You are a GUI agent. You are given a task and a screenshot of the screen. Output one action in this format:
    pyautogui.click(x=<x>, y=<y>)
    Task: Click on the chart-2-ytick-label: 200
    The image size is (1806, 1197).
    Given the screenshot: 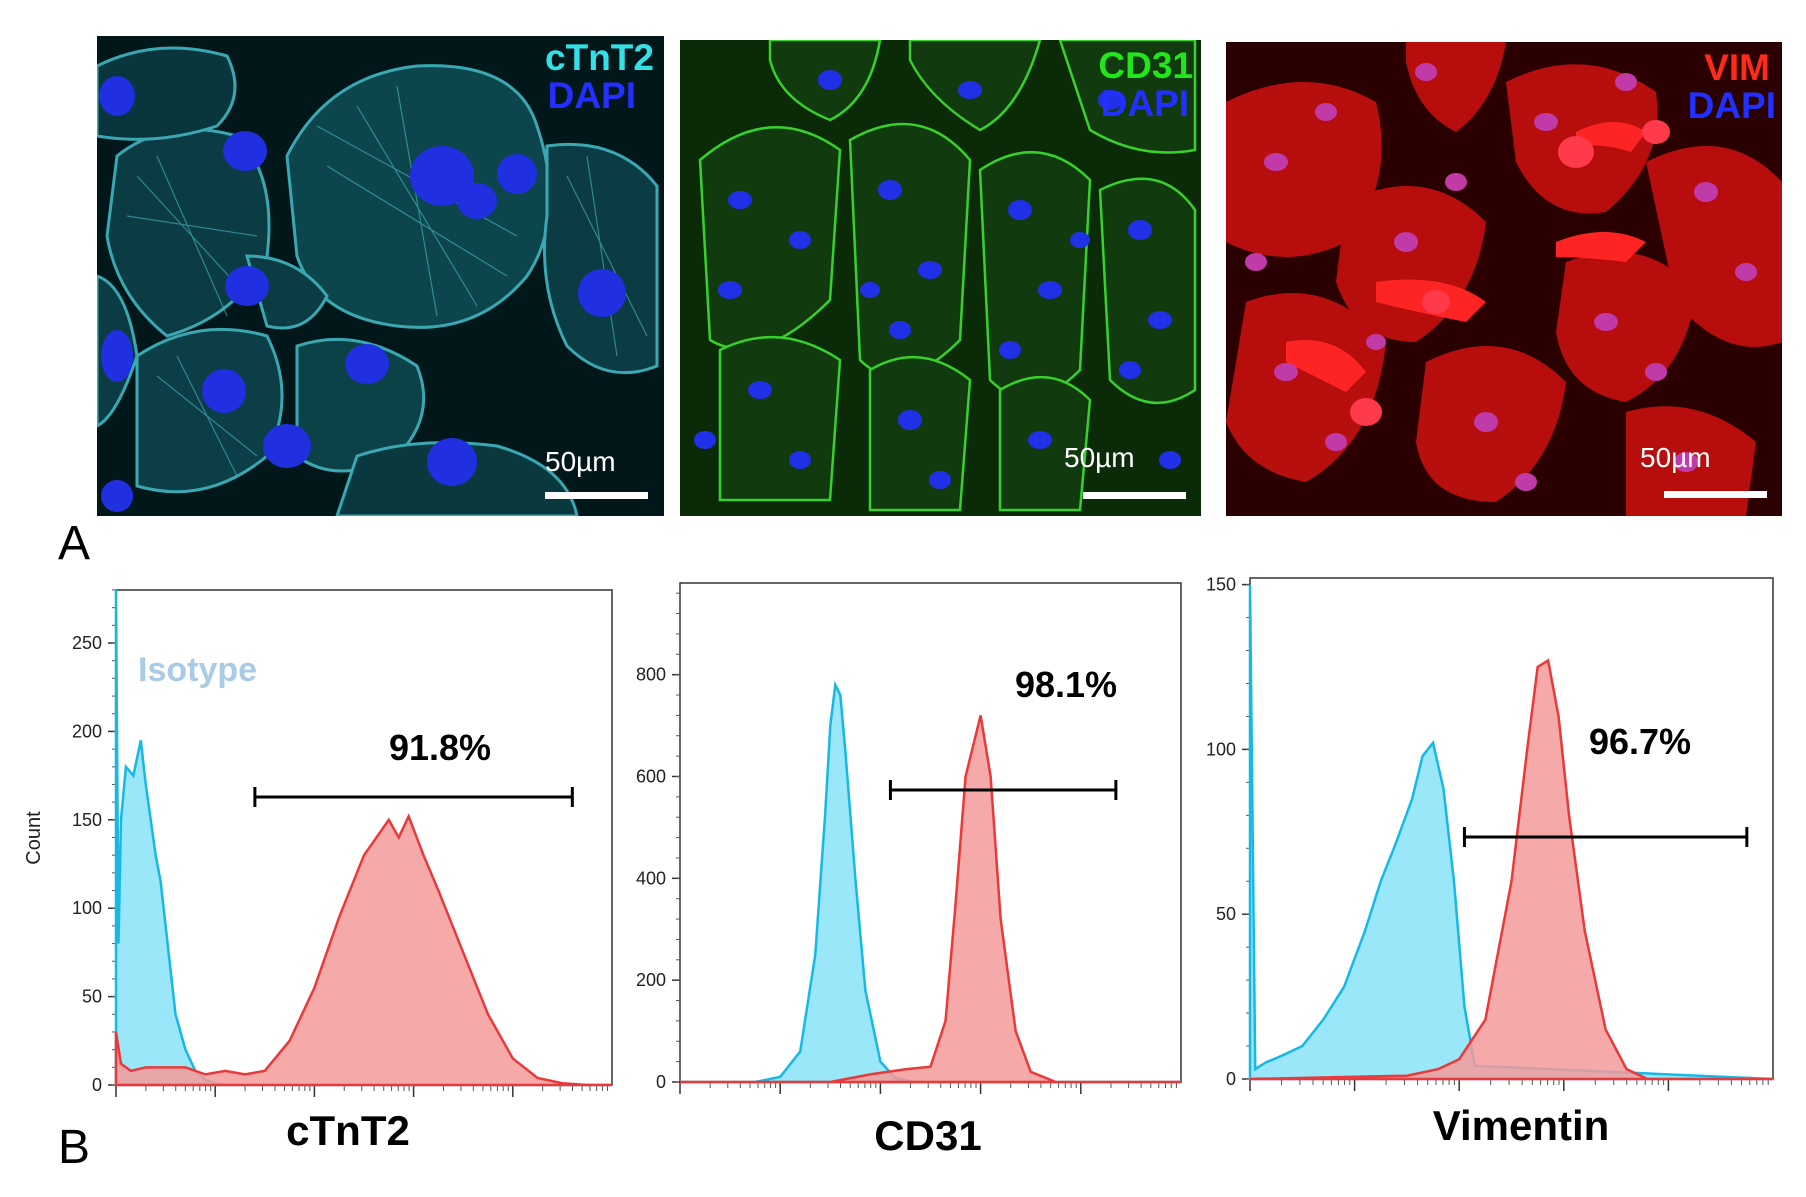 What is the action you would take?
    pyautogui.click(x=651, y=980)
    